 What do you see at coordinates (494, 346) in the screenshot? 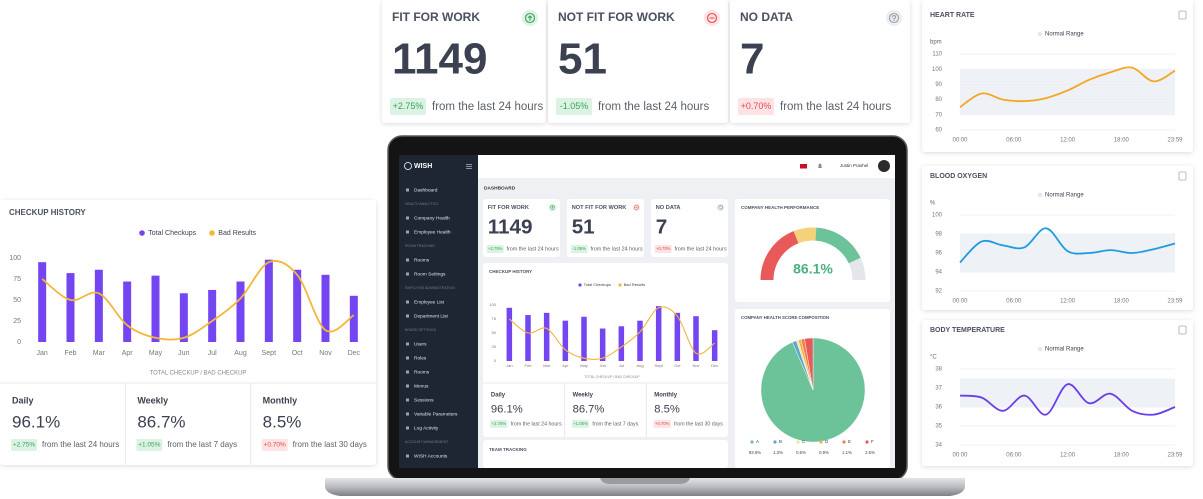
I see `y-tick-label: 25` at bounding box center [494, 346].